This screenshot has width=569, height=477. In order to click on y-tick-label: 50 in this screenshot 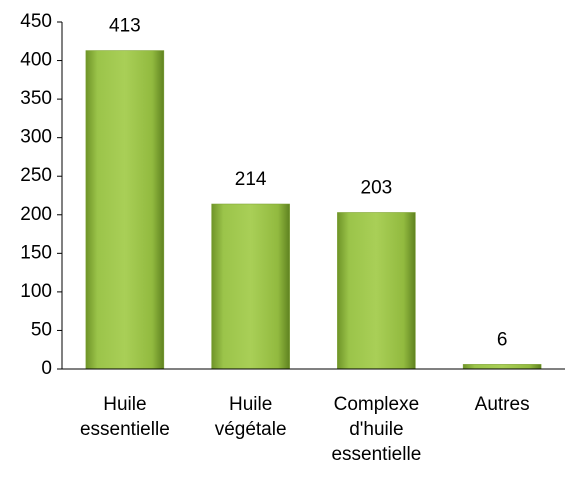, I will do `click(41, 329)`.